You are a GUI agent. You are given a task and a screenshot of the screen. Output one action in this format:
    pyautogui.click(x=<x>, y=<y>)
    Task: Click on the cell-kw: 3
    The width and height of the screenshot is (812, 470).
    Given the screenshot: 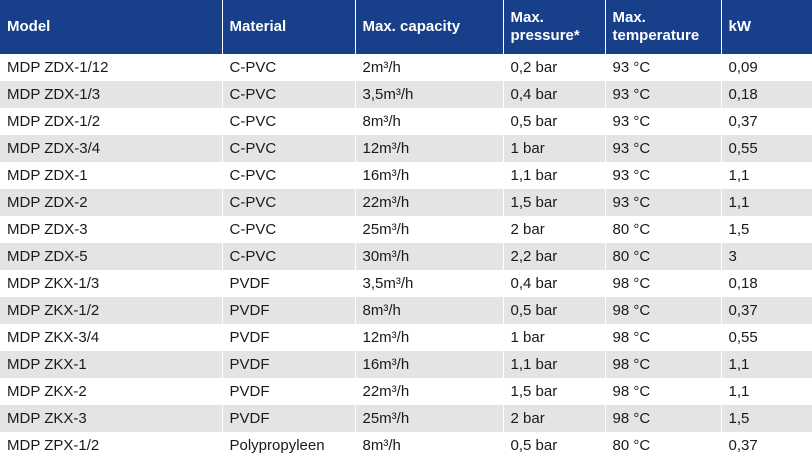 What is the action you would take?
    pyautogui.click(x=766, y=256)
    